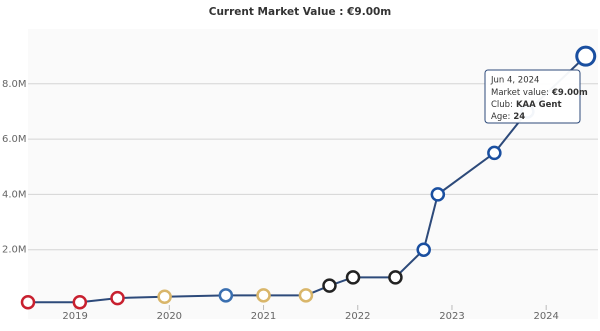 The height and width of the screenshot is (331, 600). Describe the element at coordinates (502, 105) in the screenshot. I see `tooltip-key: Club:` at that location.